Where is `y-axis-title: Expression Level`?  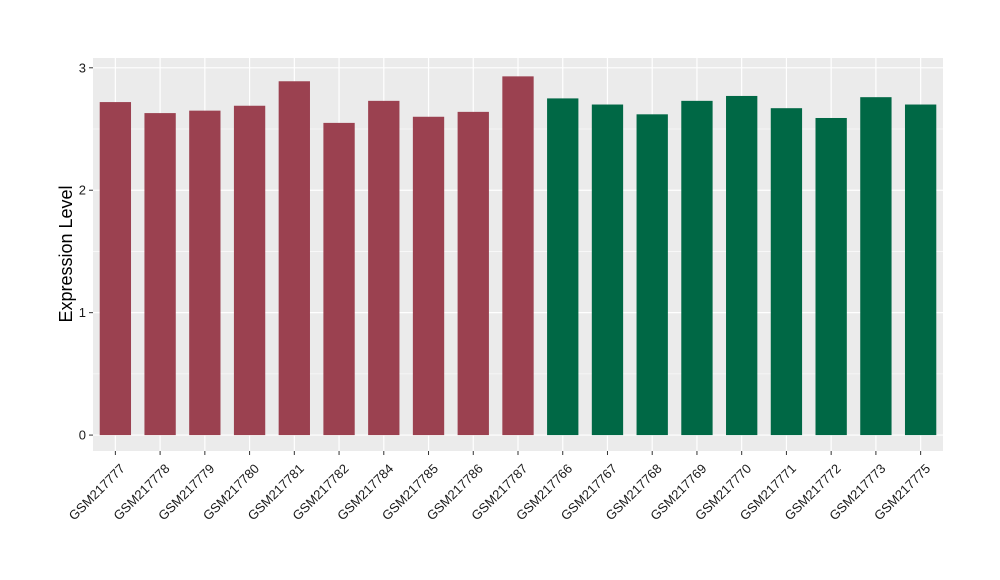 y-axis-title: Expression Level is located at coordinates (66, 253).